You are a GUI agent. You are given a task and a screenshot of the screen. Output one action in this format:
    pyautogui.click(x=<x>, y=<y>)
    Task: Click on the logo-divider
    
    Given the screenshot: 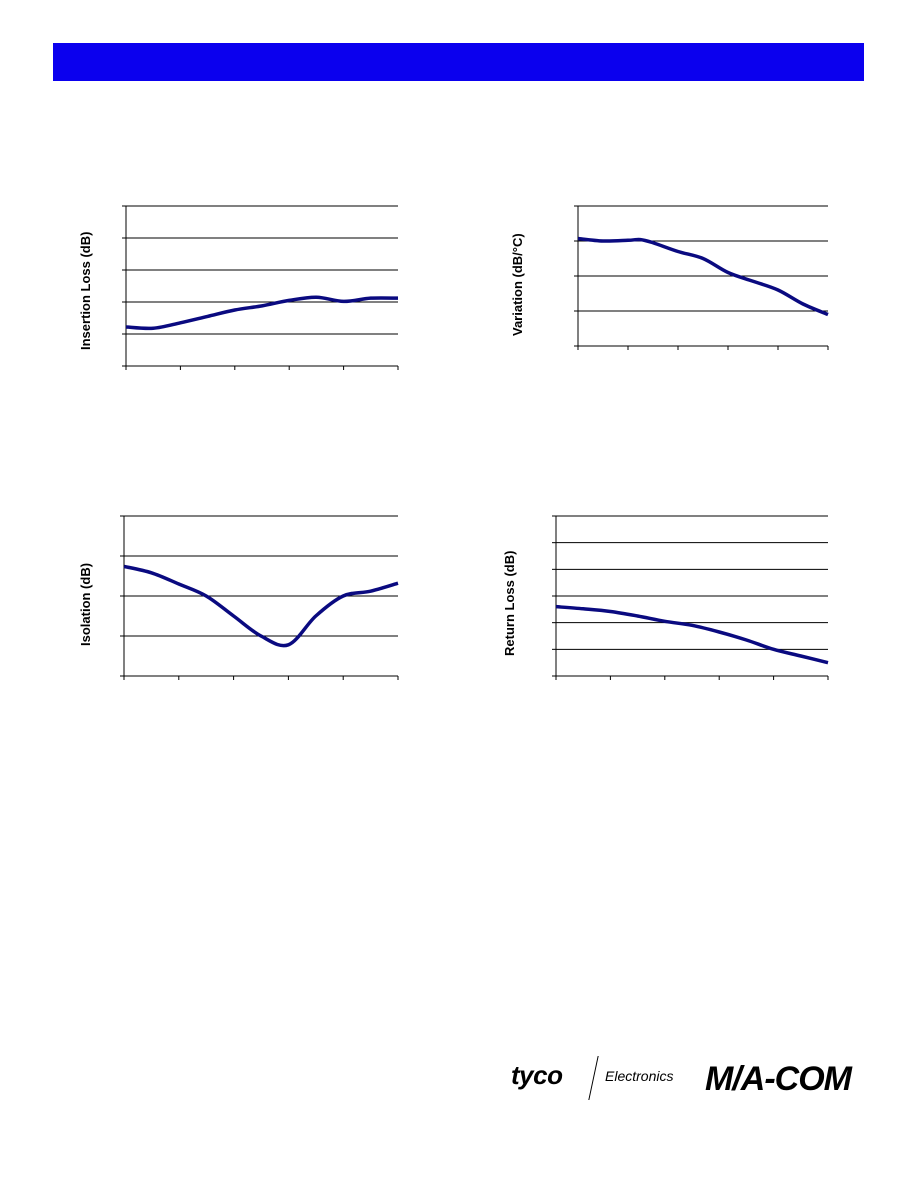 What is the action you would take?
    pyautogui.click(x=593, y=1078)
    